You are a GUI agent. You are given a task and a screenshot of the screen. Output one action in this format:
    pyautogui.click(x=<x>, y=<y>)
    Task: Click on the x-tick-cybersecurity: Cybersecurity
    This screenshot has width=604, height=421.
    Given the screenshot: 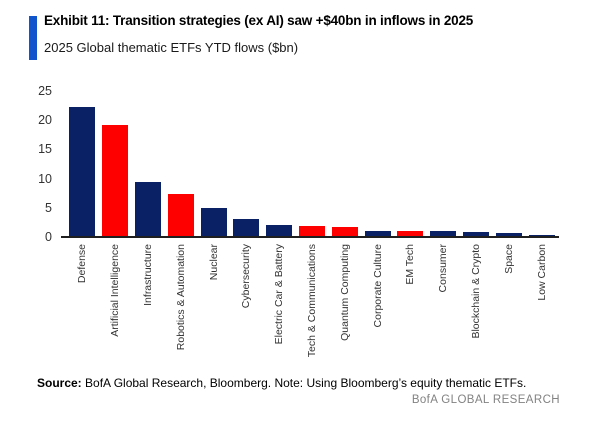 What is the action you would take?
    pyautogui.click(x=246, y=308)
    